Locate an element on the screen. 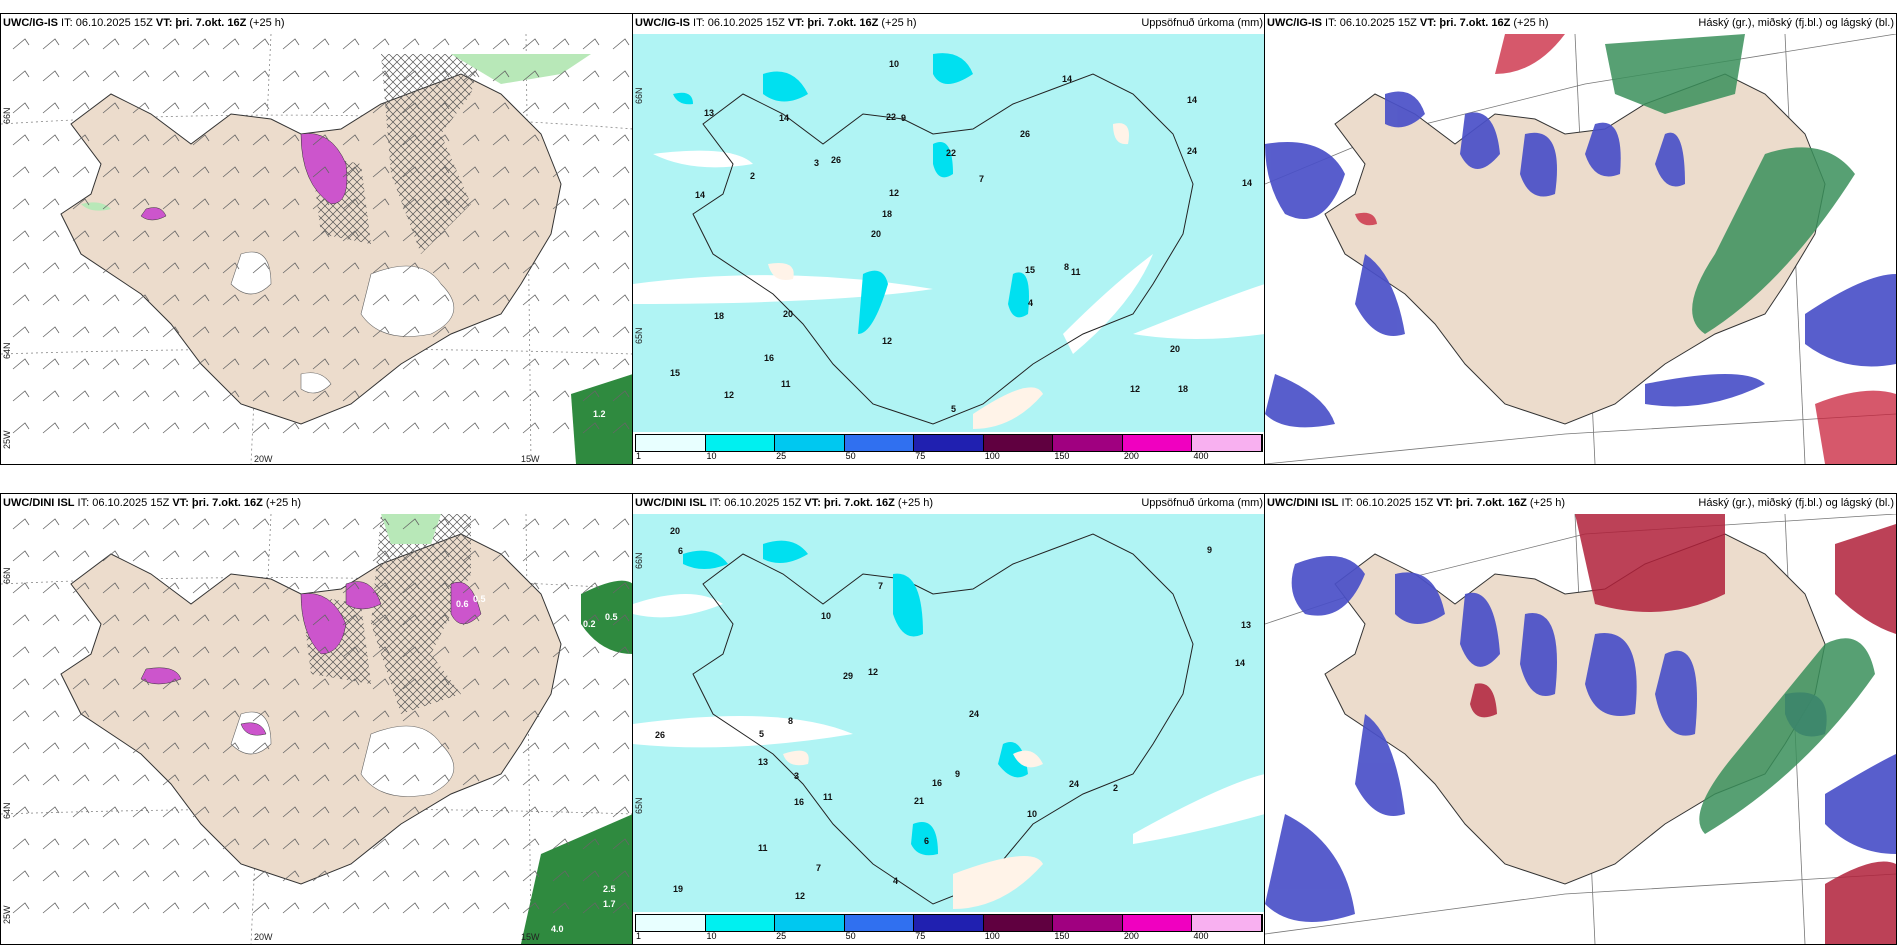 The image size is (1900, 950). precip-value: 26 is located at coordinates (660, 735).